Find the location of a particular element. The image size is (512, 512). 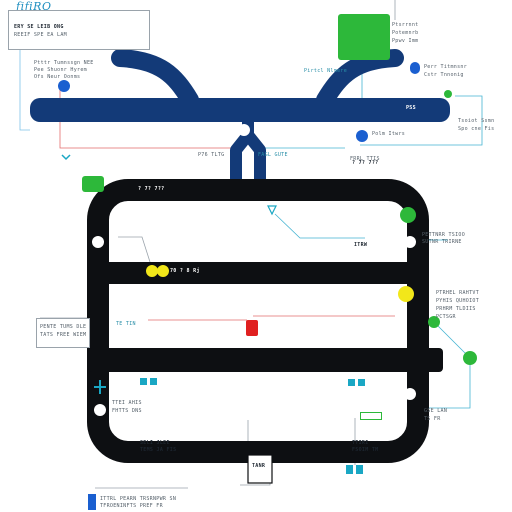

teal-cross-marker is located at coordinates (100, 387).